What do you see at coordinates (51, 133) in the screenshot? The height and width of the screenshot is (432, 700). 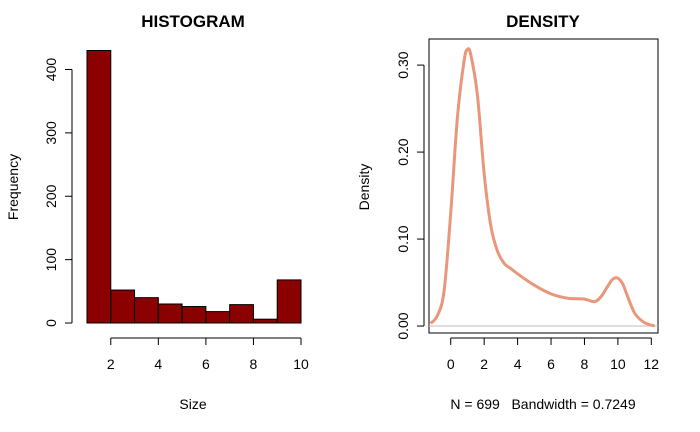 I see `histogram-y-tick-label: 300` at bounding box center [51, 133].